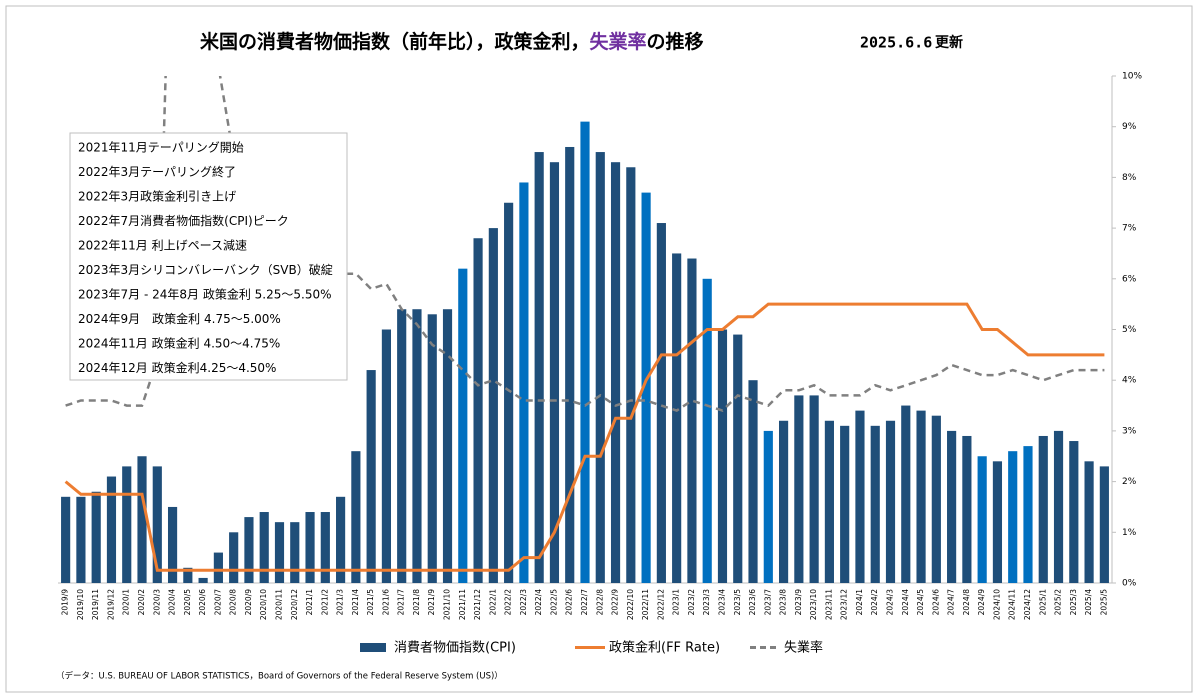 This screenshot has width=1200, height=700. What do you see at coordinates (462, 604) in the screenshot?
I see `x-tick-label: 2021/11` at bounding box center [462, 604].